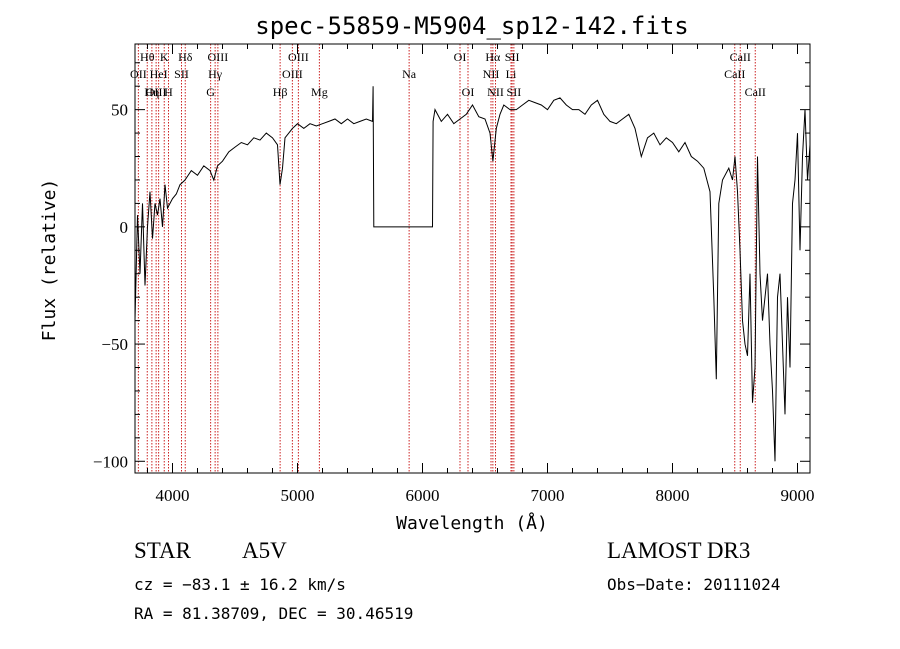 Image resolution: width=900 pixels, height=649 pixels. I want to click on spectral-line-label: Li, so click(511, 74).